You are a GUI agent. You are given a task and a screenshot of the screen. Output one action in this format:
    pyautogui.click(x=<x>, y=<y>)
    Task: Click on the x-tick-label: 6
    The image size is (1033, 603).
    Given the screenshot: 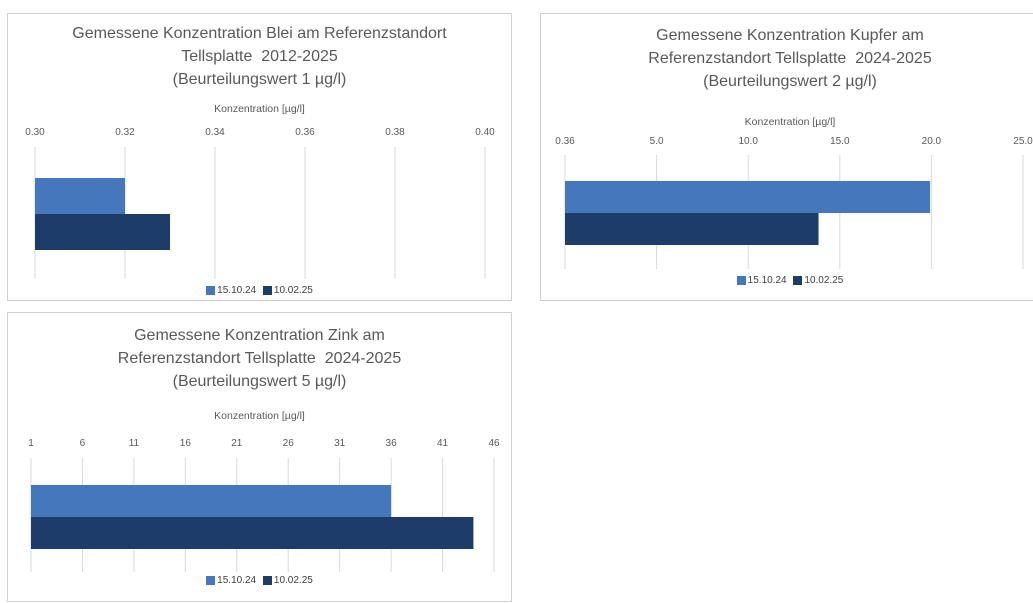 What is the action you would take?
    pyautogui.click(x=83, y=443)
    